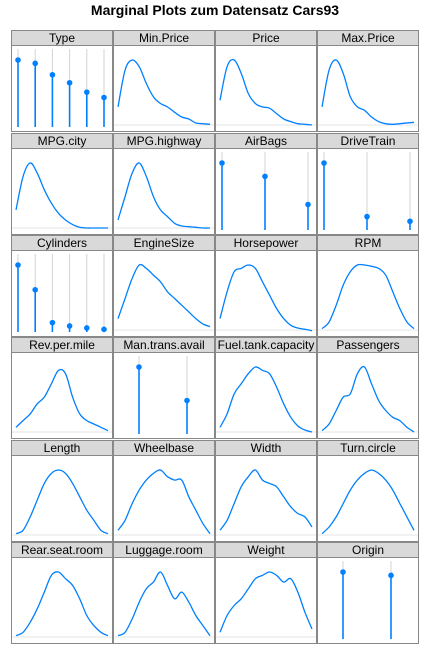 The image size is (430, 670). What do you see at coordinates (62, 345) in the screenshot?
I see `panel-title-rev-per-mile: Rev.per.mile` at bounding box center [62, 345].